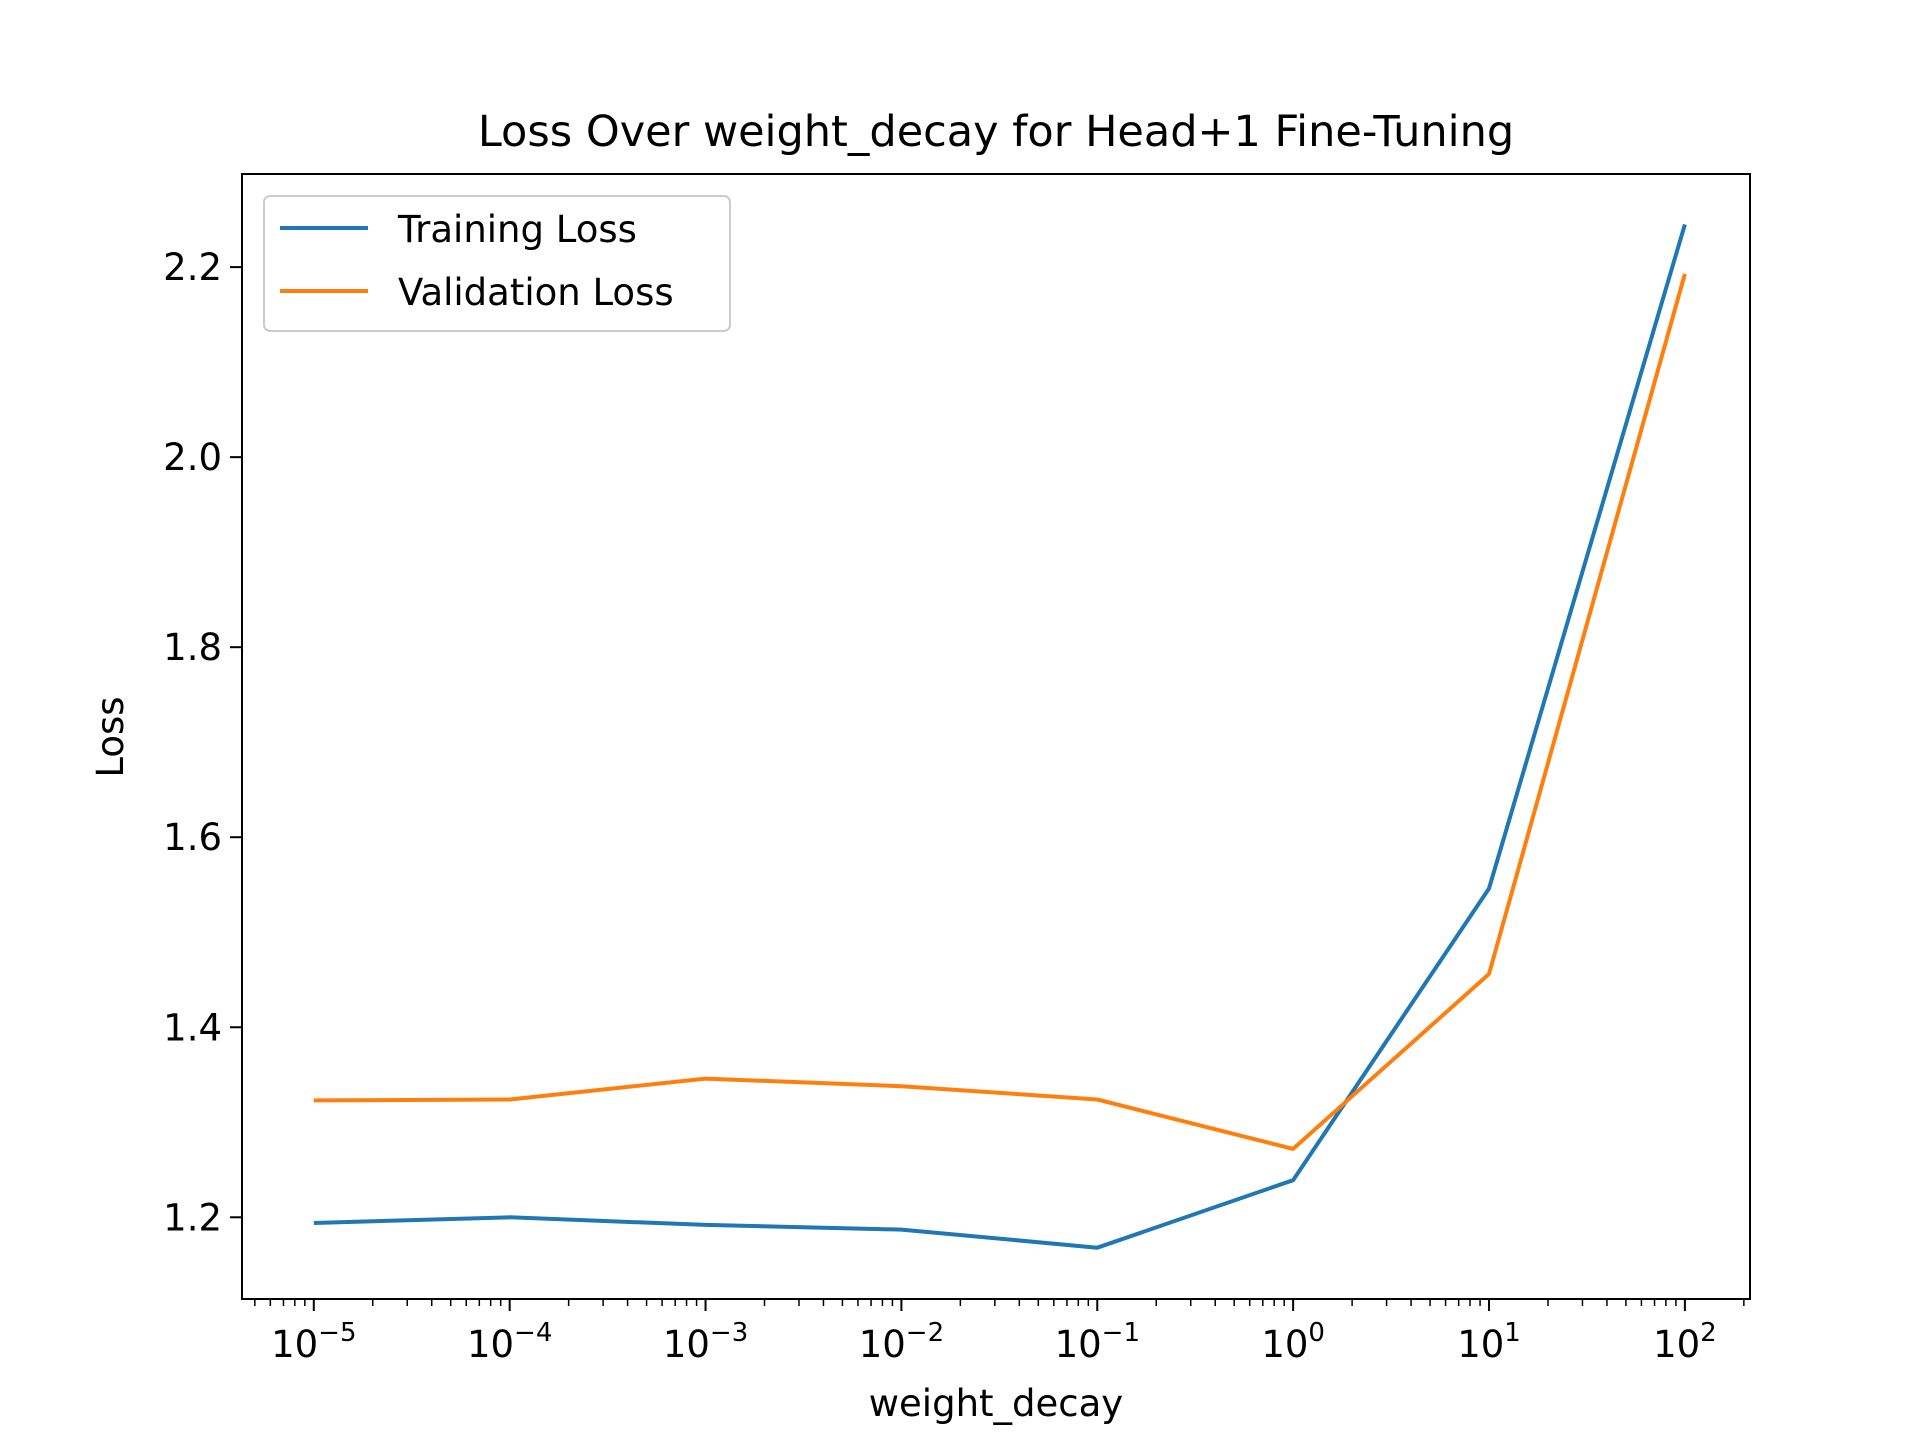  I want to click on x-tick-label: 10⁻⁴, so click(509, 1342).